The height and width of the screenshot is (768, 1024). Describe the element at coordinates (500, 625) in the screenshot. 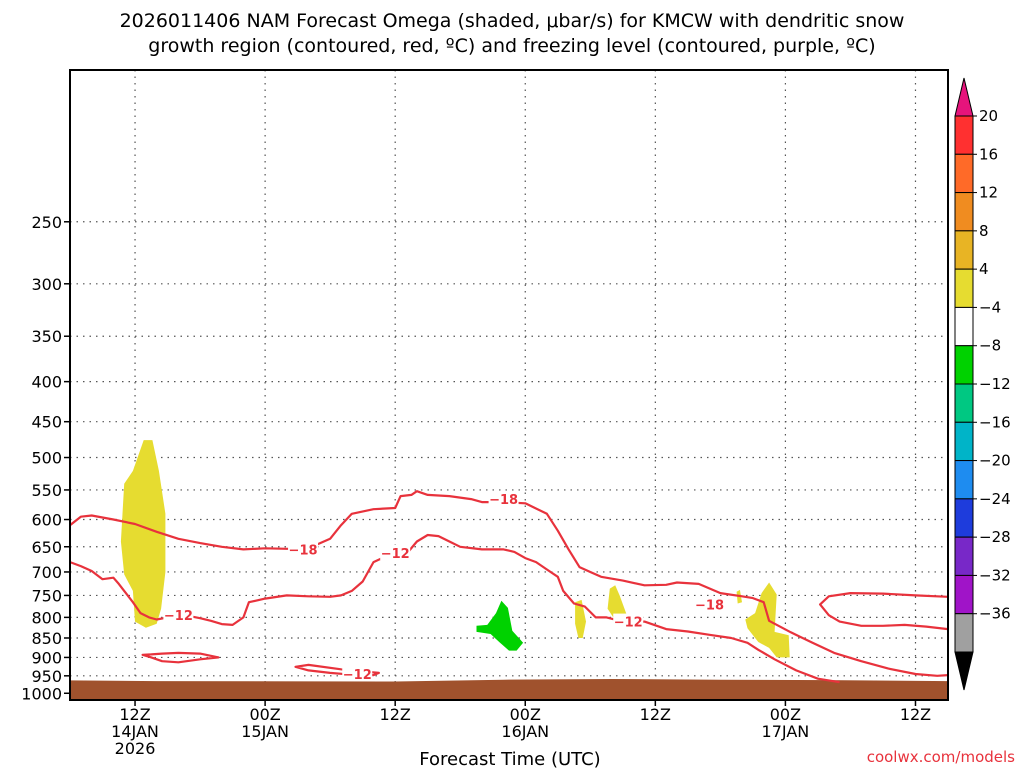

I see `omega-region-descent-15jan-22z` at that location.